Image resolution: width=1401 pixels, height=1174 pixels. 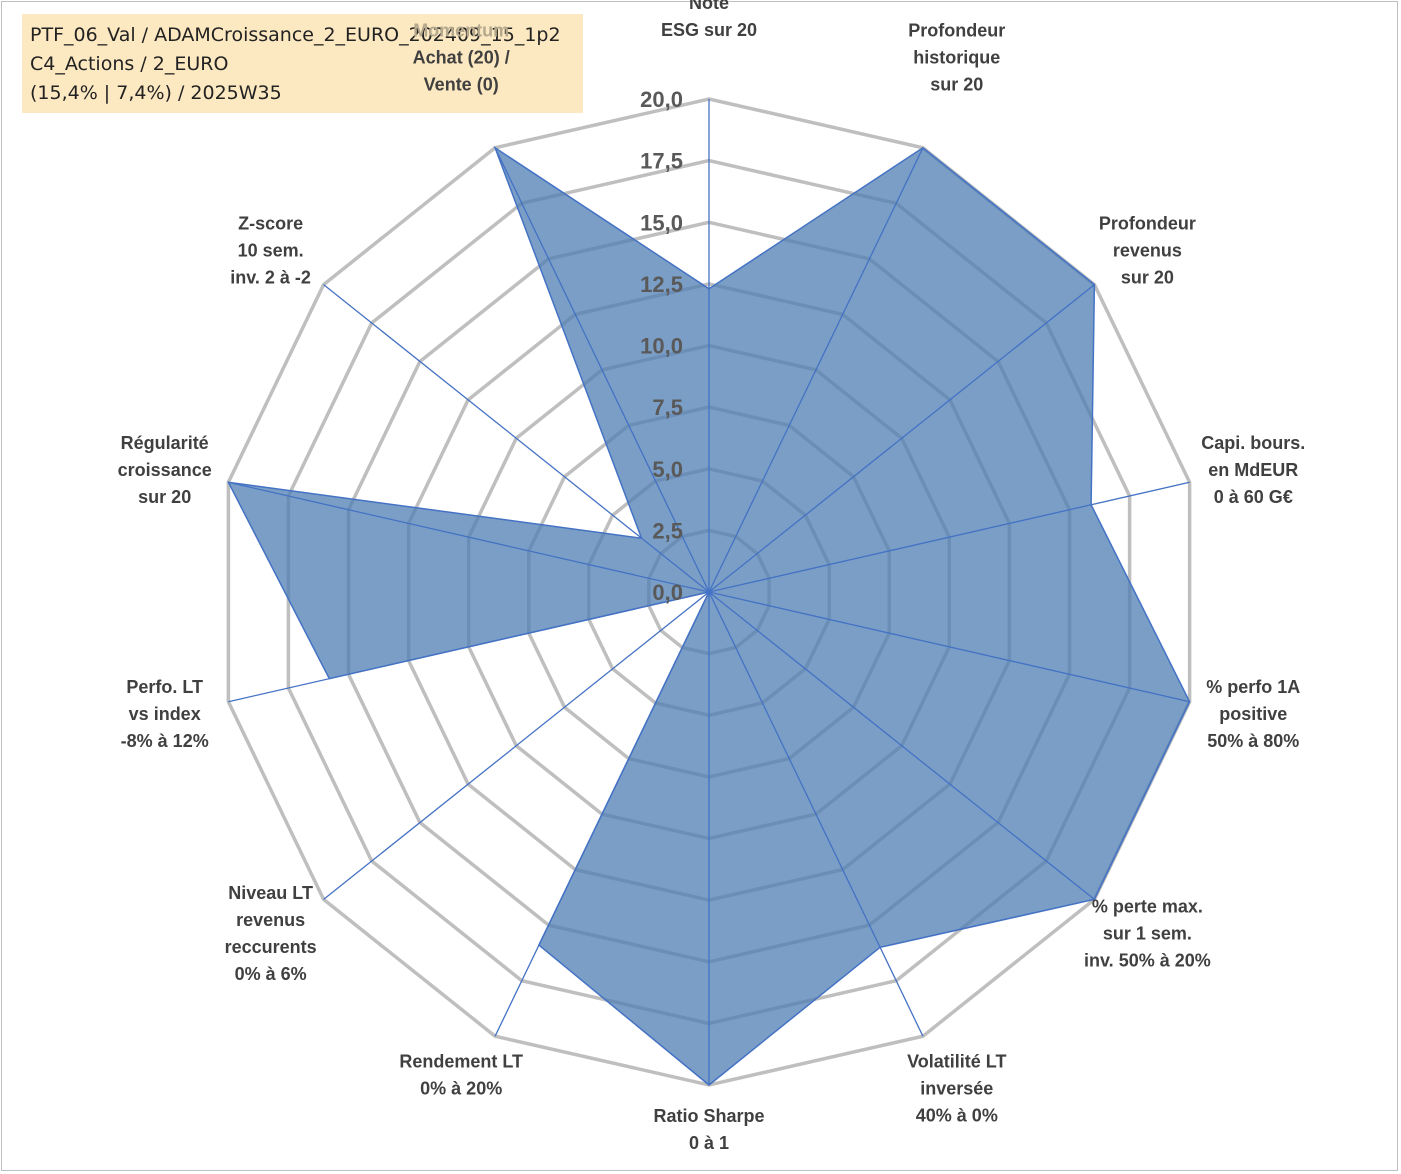 What do you see at coordinates (661, 99) in the screenshot?
I see `tick-label: 20,0` at bounding box center [661, 99].